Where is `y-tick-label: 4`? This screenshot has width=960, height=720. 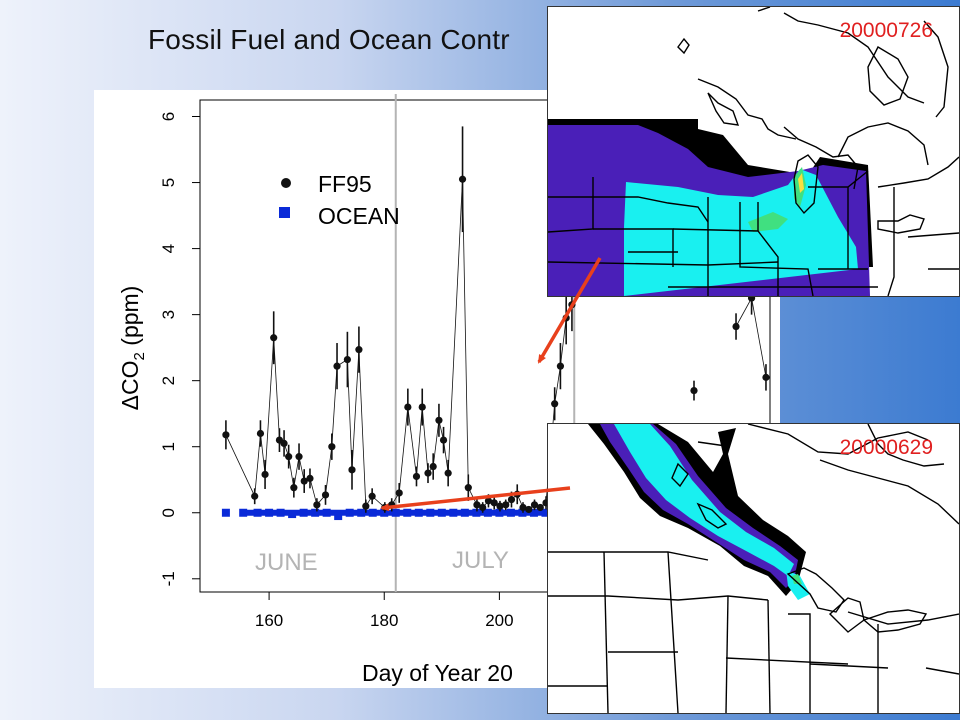
y-tick-label: 4 is located at coordinates (168, 248).